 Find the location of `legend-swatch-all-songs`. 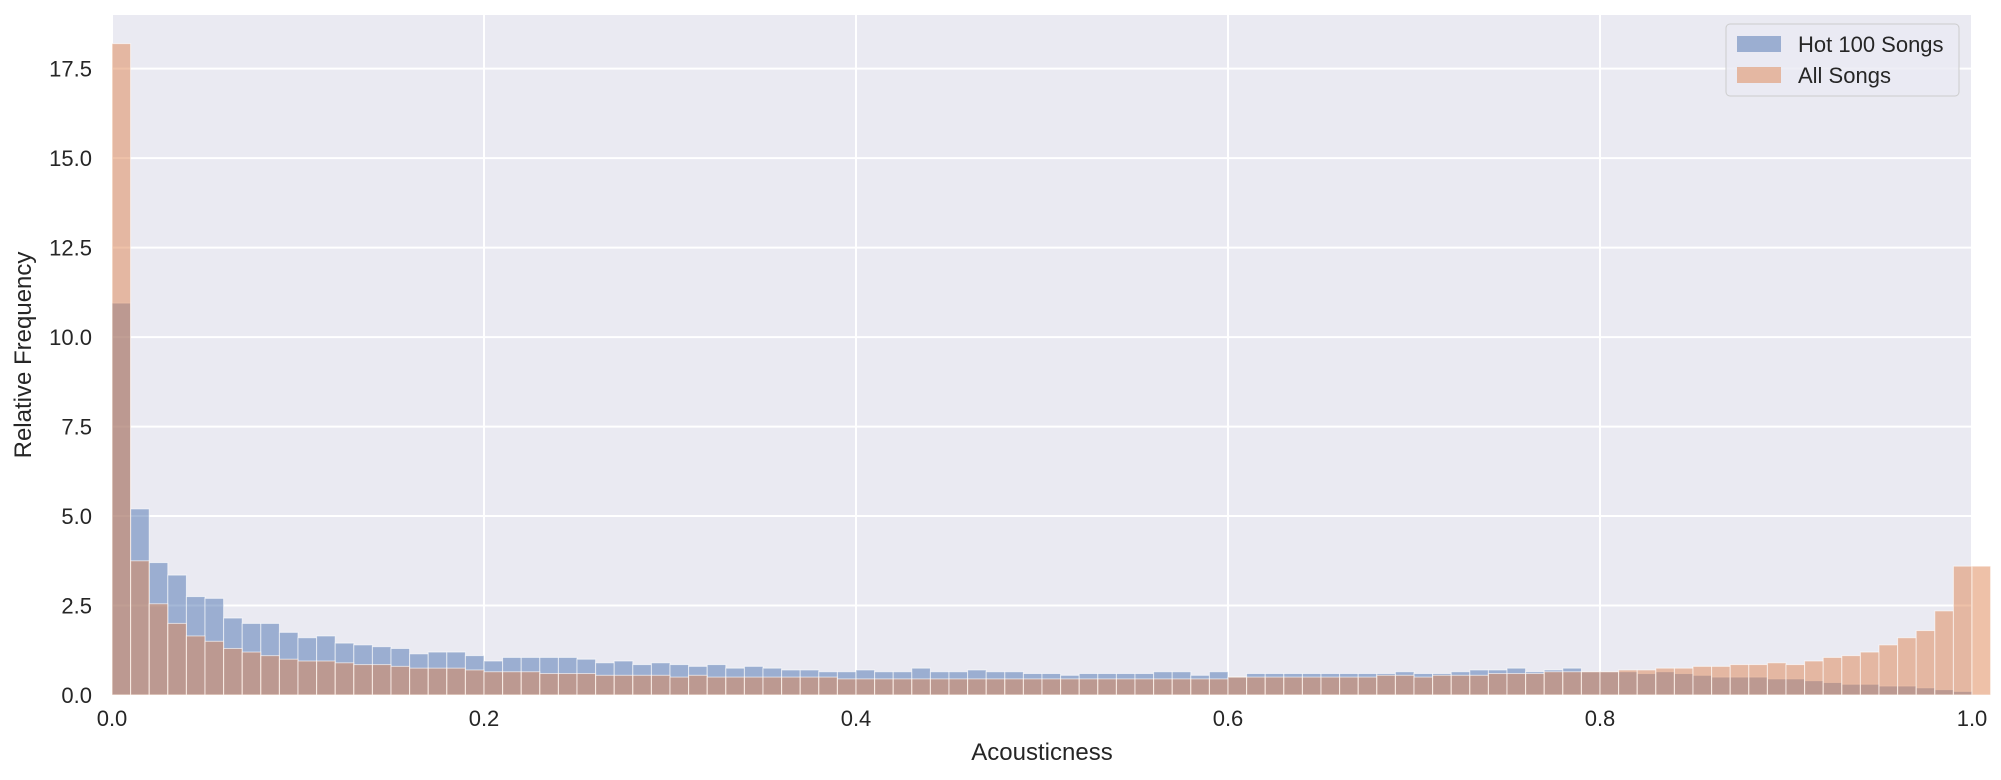

legend-swatch-all-songs is located at coordinates (1759, 75).